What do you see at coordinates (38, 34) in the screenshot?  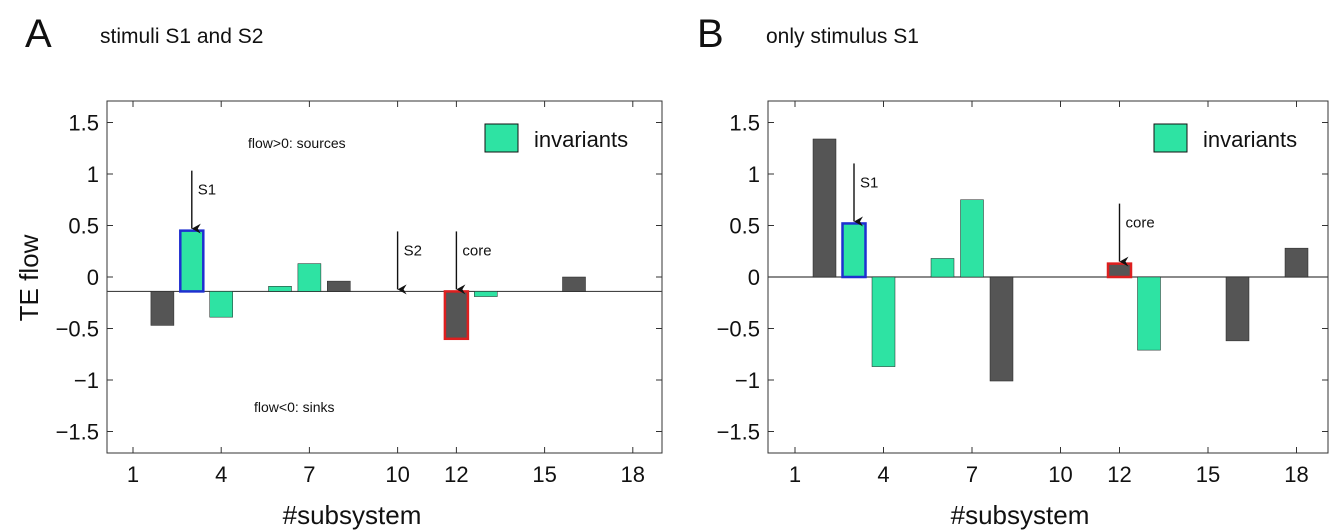 I see `panel-a-letter: A` at bounding box center [38, 34].